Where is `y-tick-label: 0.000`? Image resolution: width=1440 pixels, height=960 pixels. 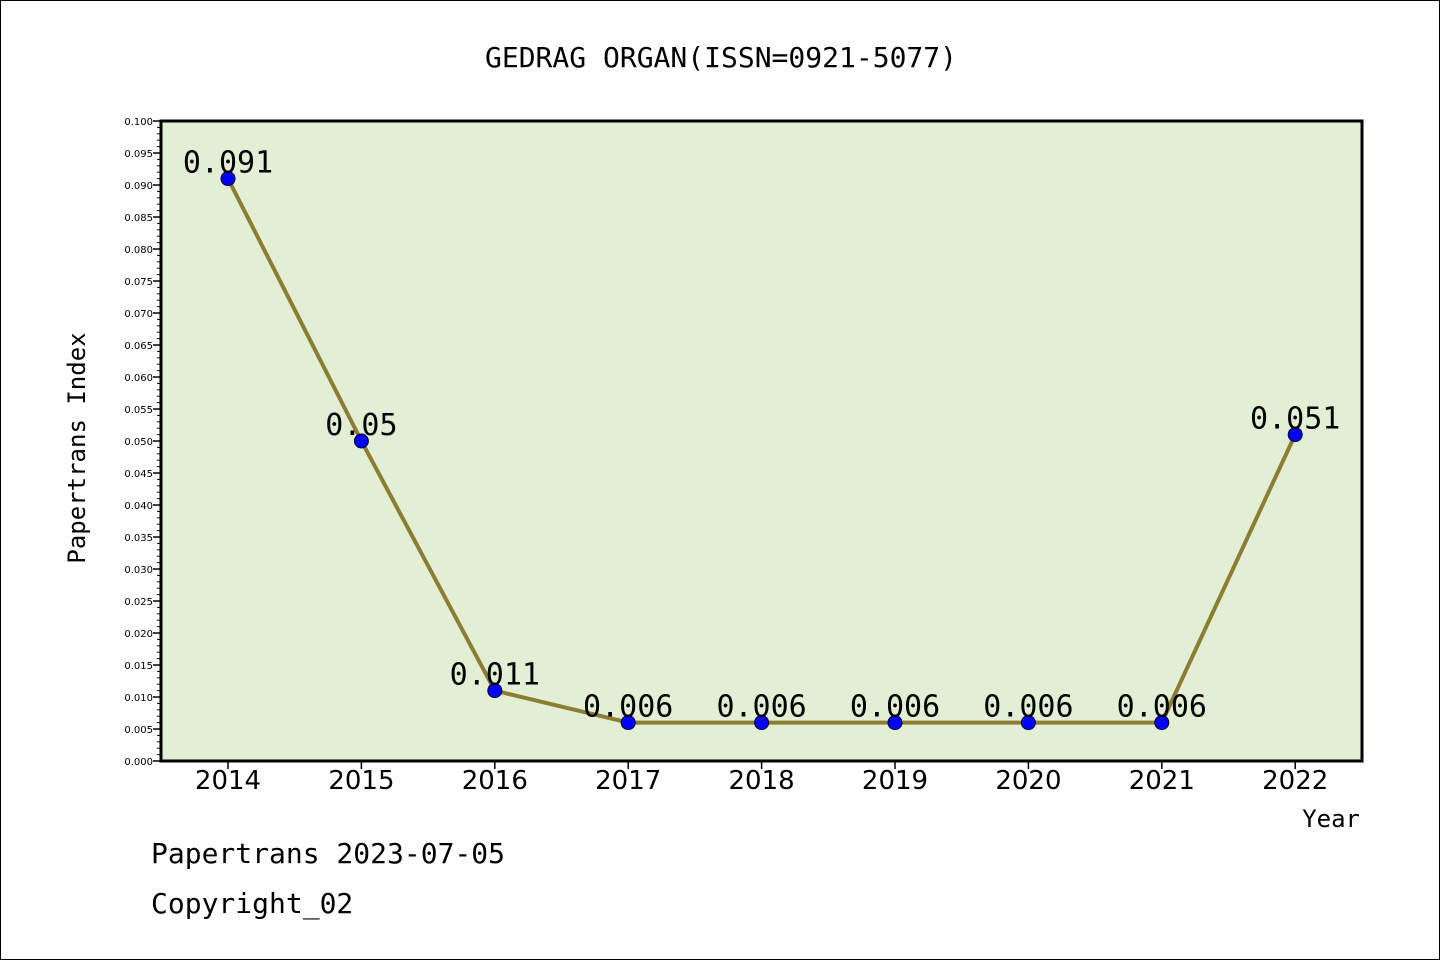 y-tick-label: 0.000 is located at coordinates (138, 762).